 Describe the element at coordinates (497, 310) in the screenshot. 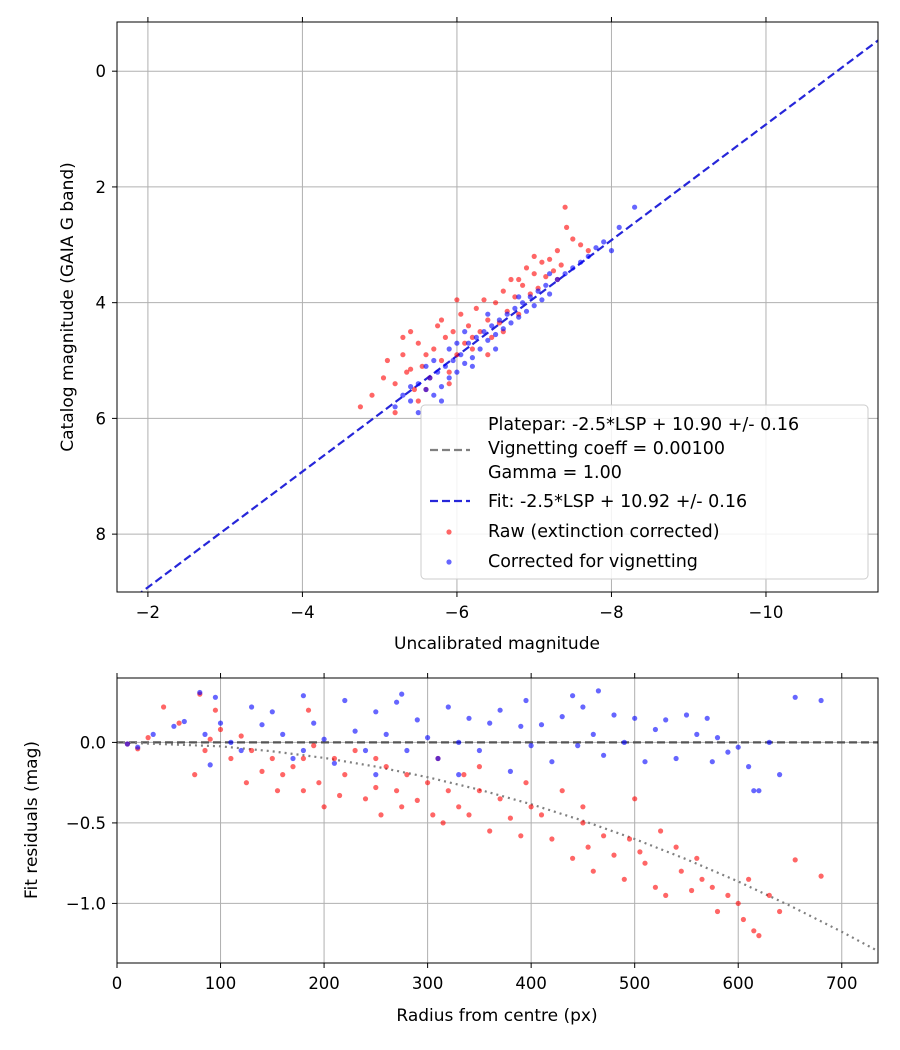

I see `top-points` at that location.